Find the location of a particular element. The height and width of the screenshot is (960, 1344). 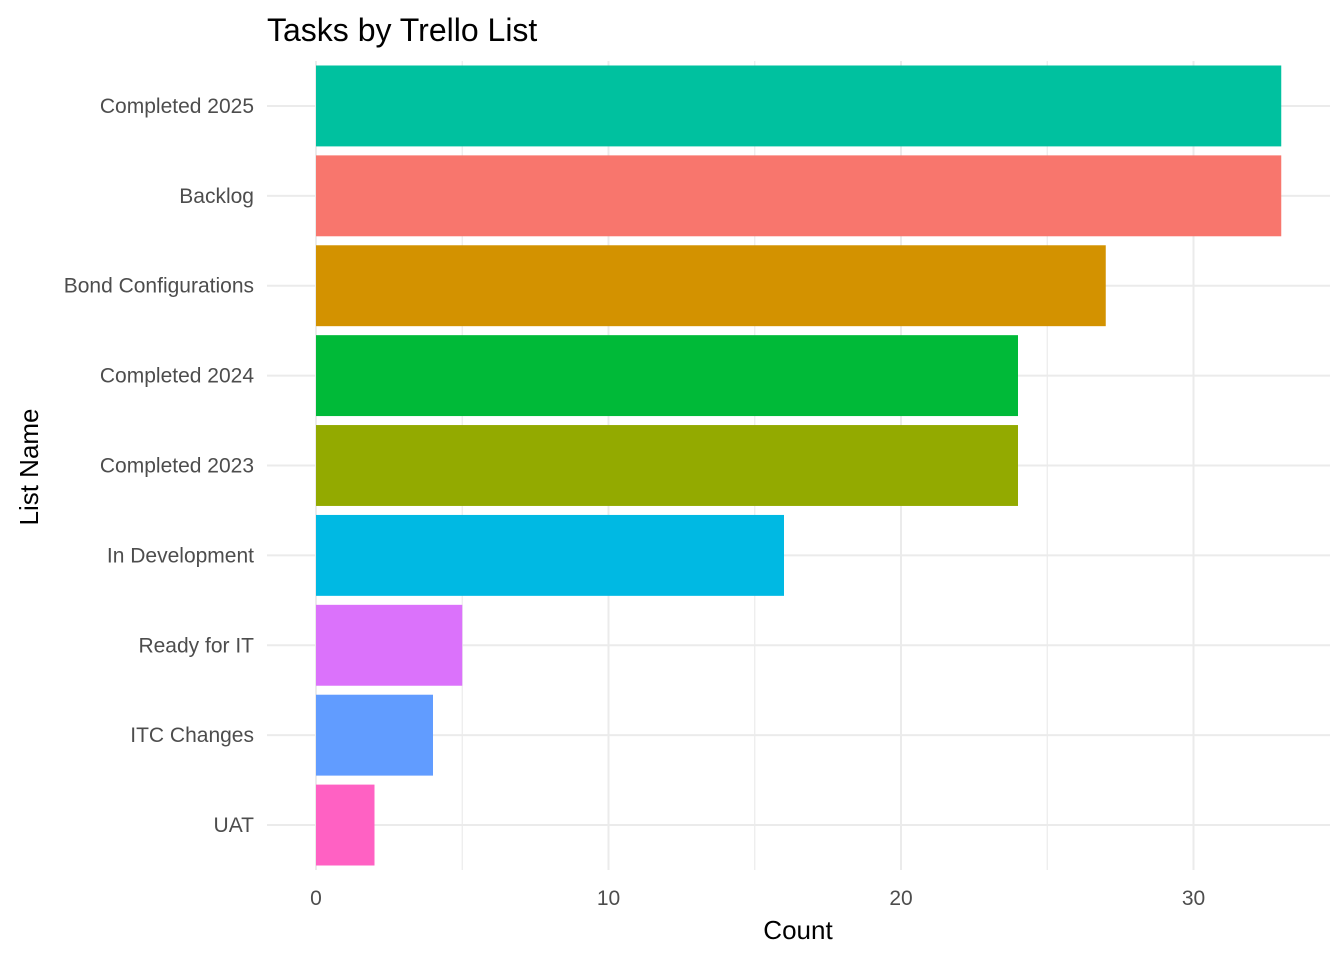

x-tick-label: 30 is located at coordinates (1193, 898).